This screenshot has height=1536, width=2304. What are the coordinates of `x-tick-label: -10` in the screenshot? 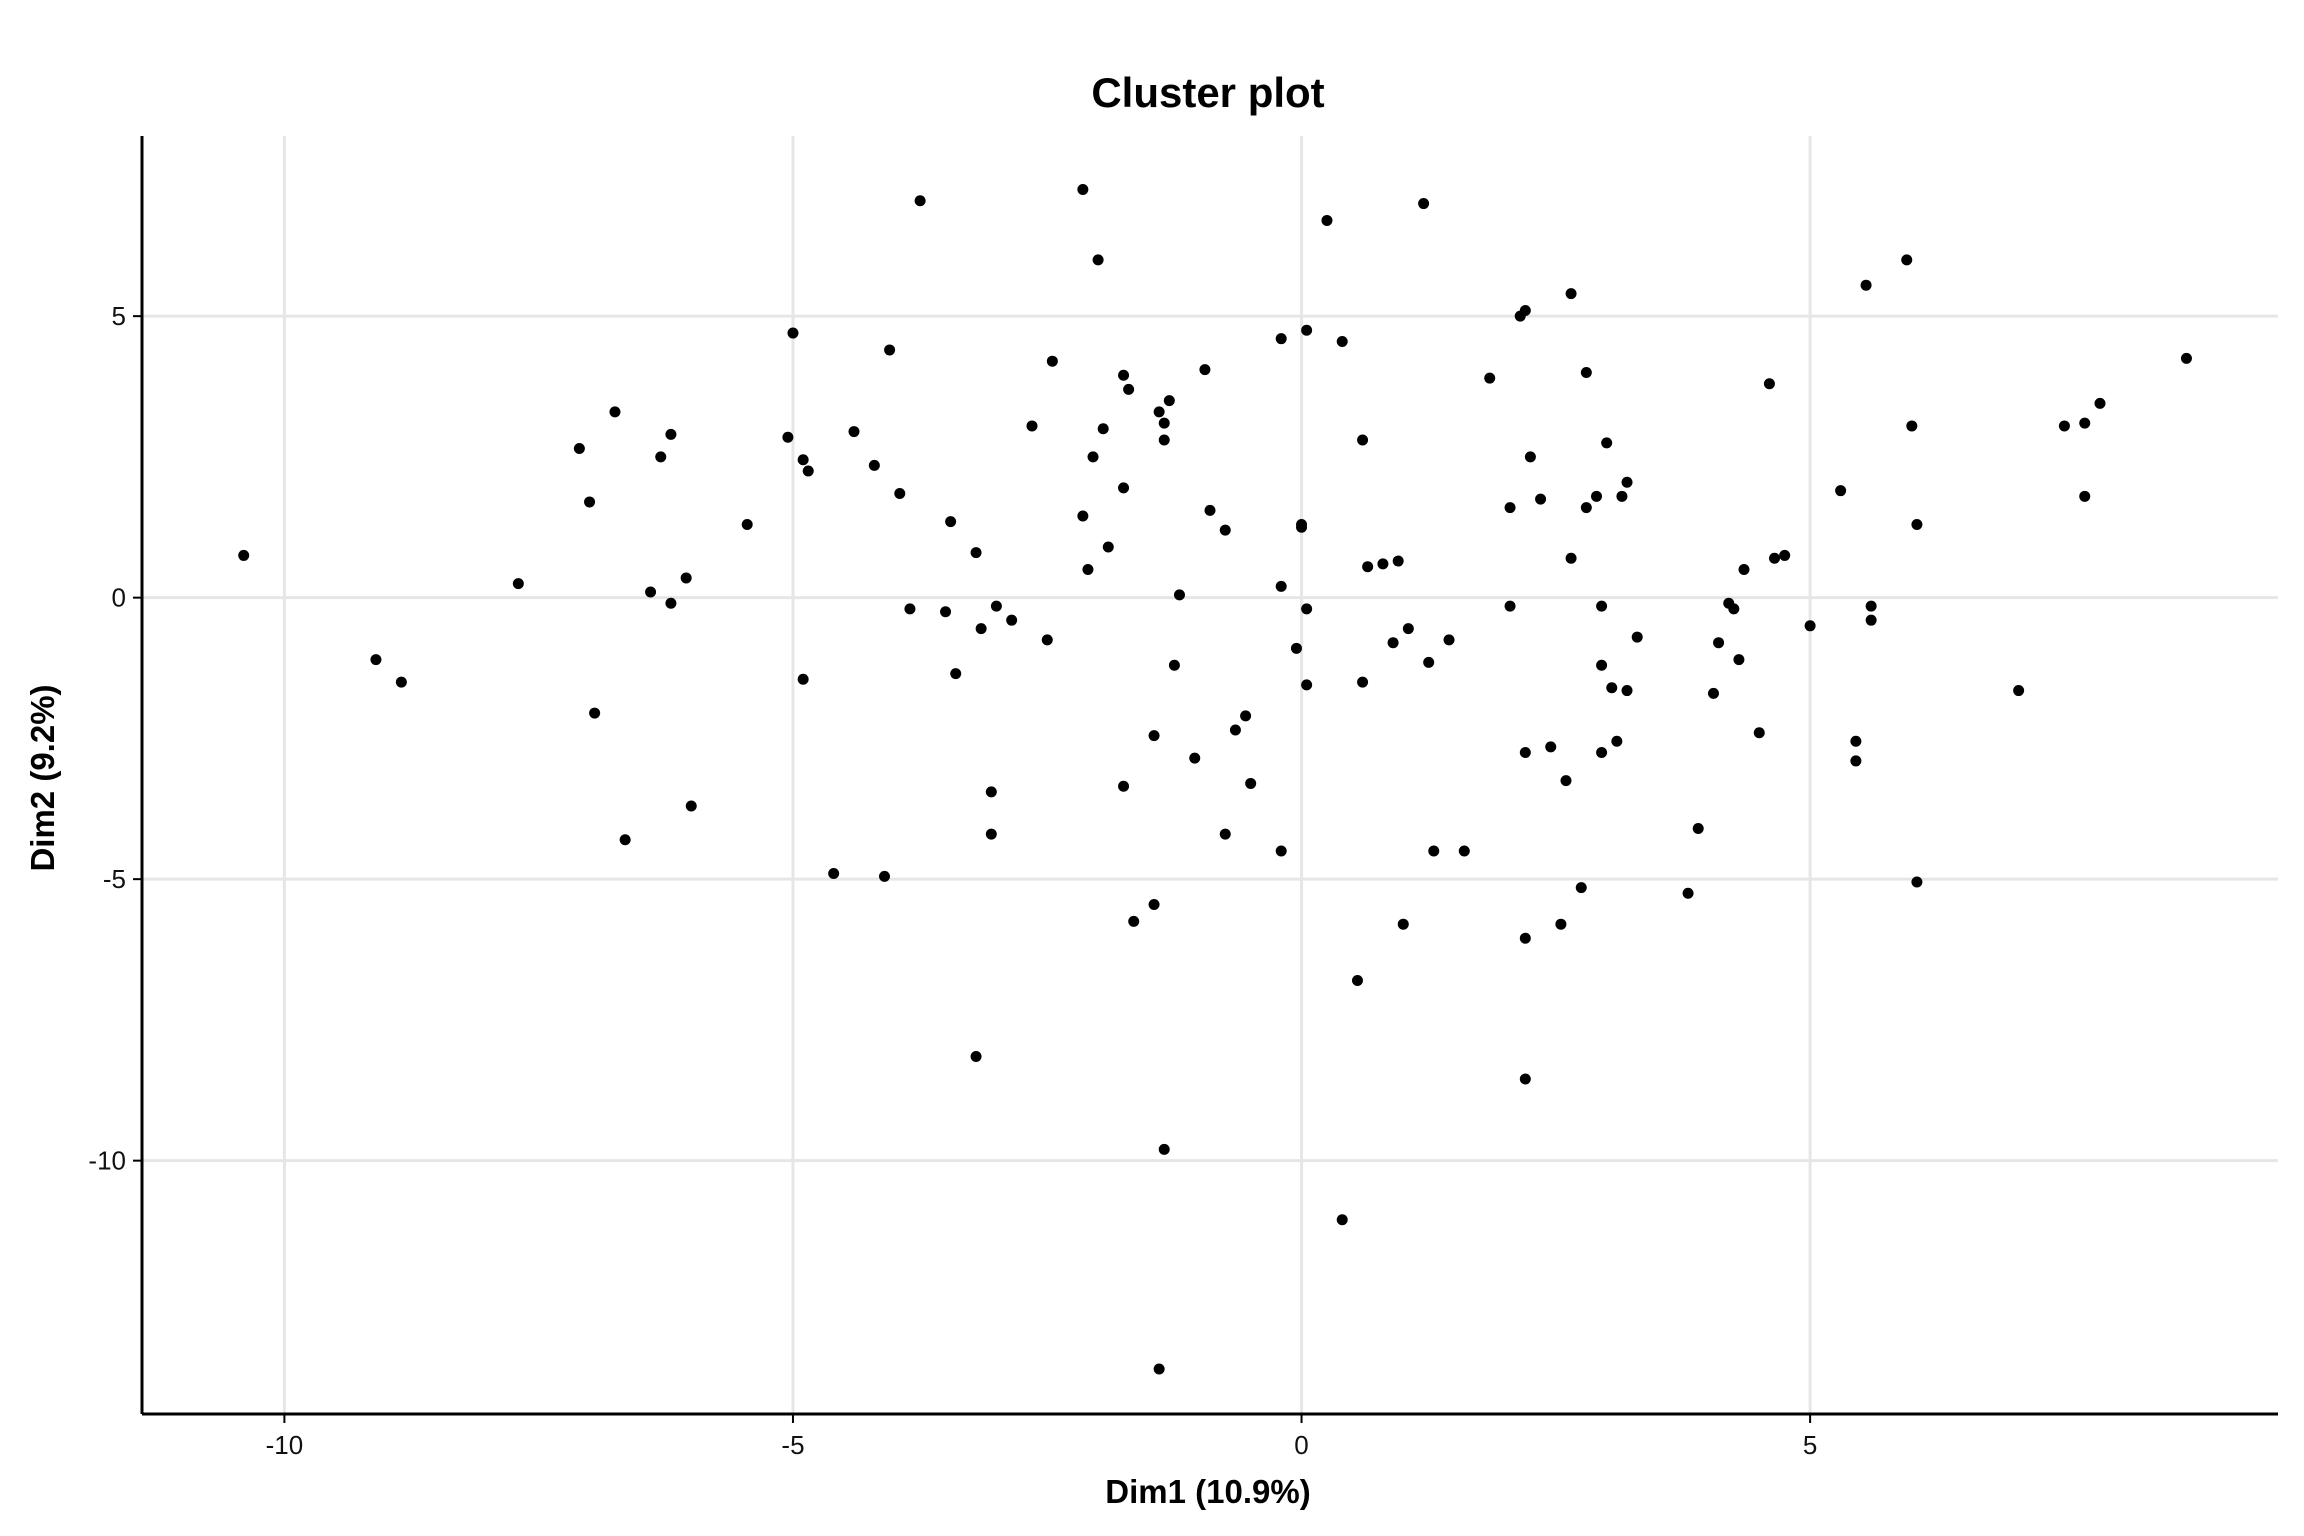 It's located at (285, 1445).